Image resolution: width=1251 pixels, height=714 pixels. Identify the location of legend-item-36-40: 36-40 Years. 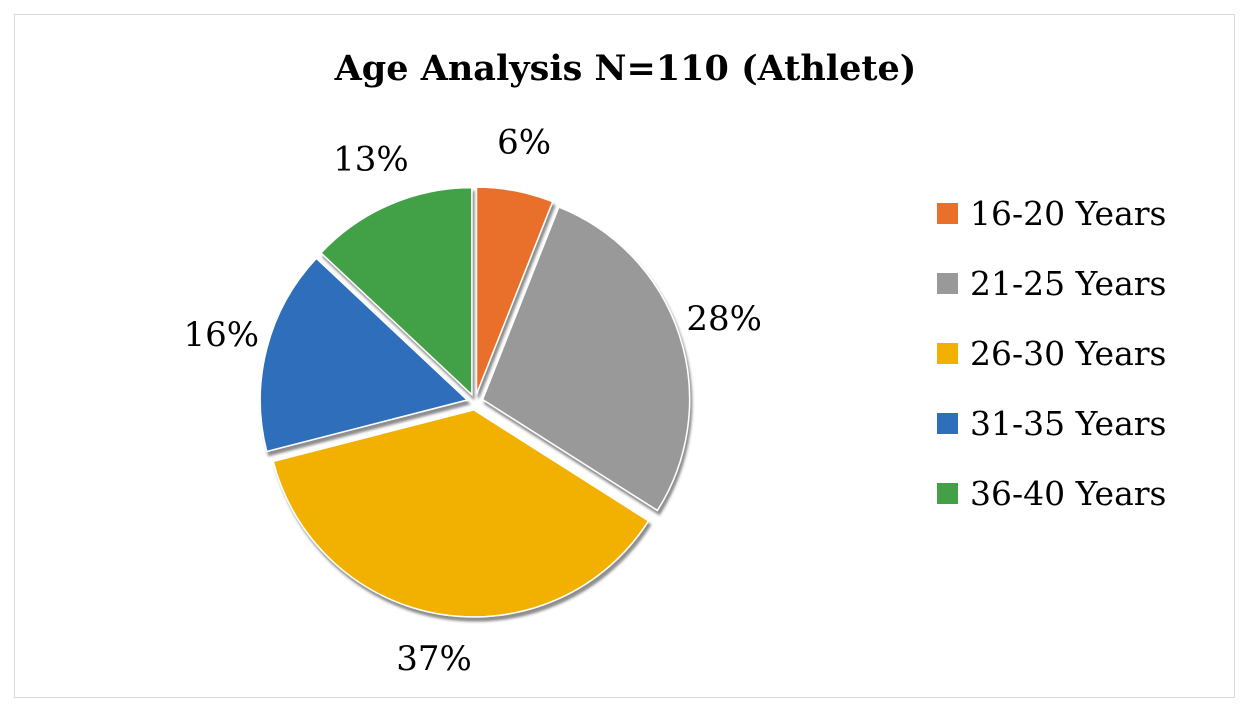
(1051, 493).